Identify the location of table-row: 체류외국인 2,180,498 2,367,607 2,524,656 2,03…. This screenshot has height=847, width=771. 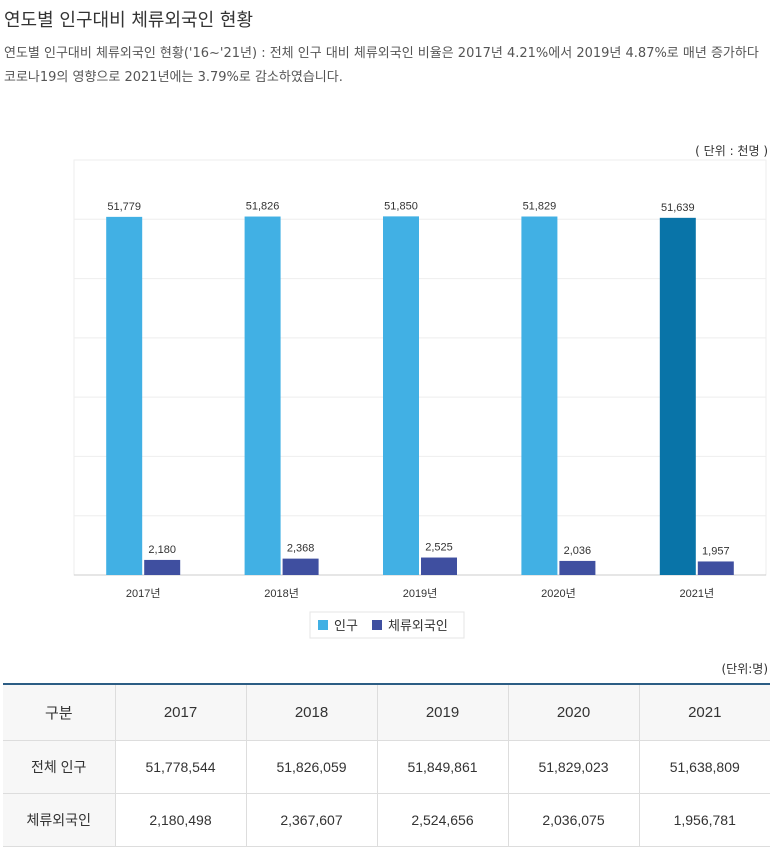
(386, 820).